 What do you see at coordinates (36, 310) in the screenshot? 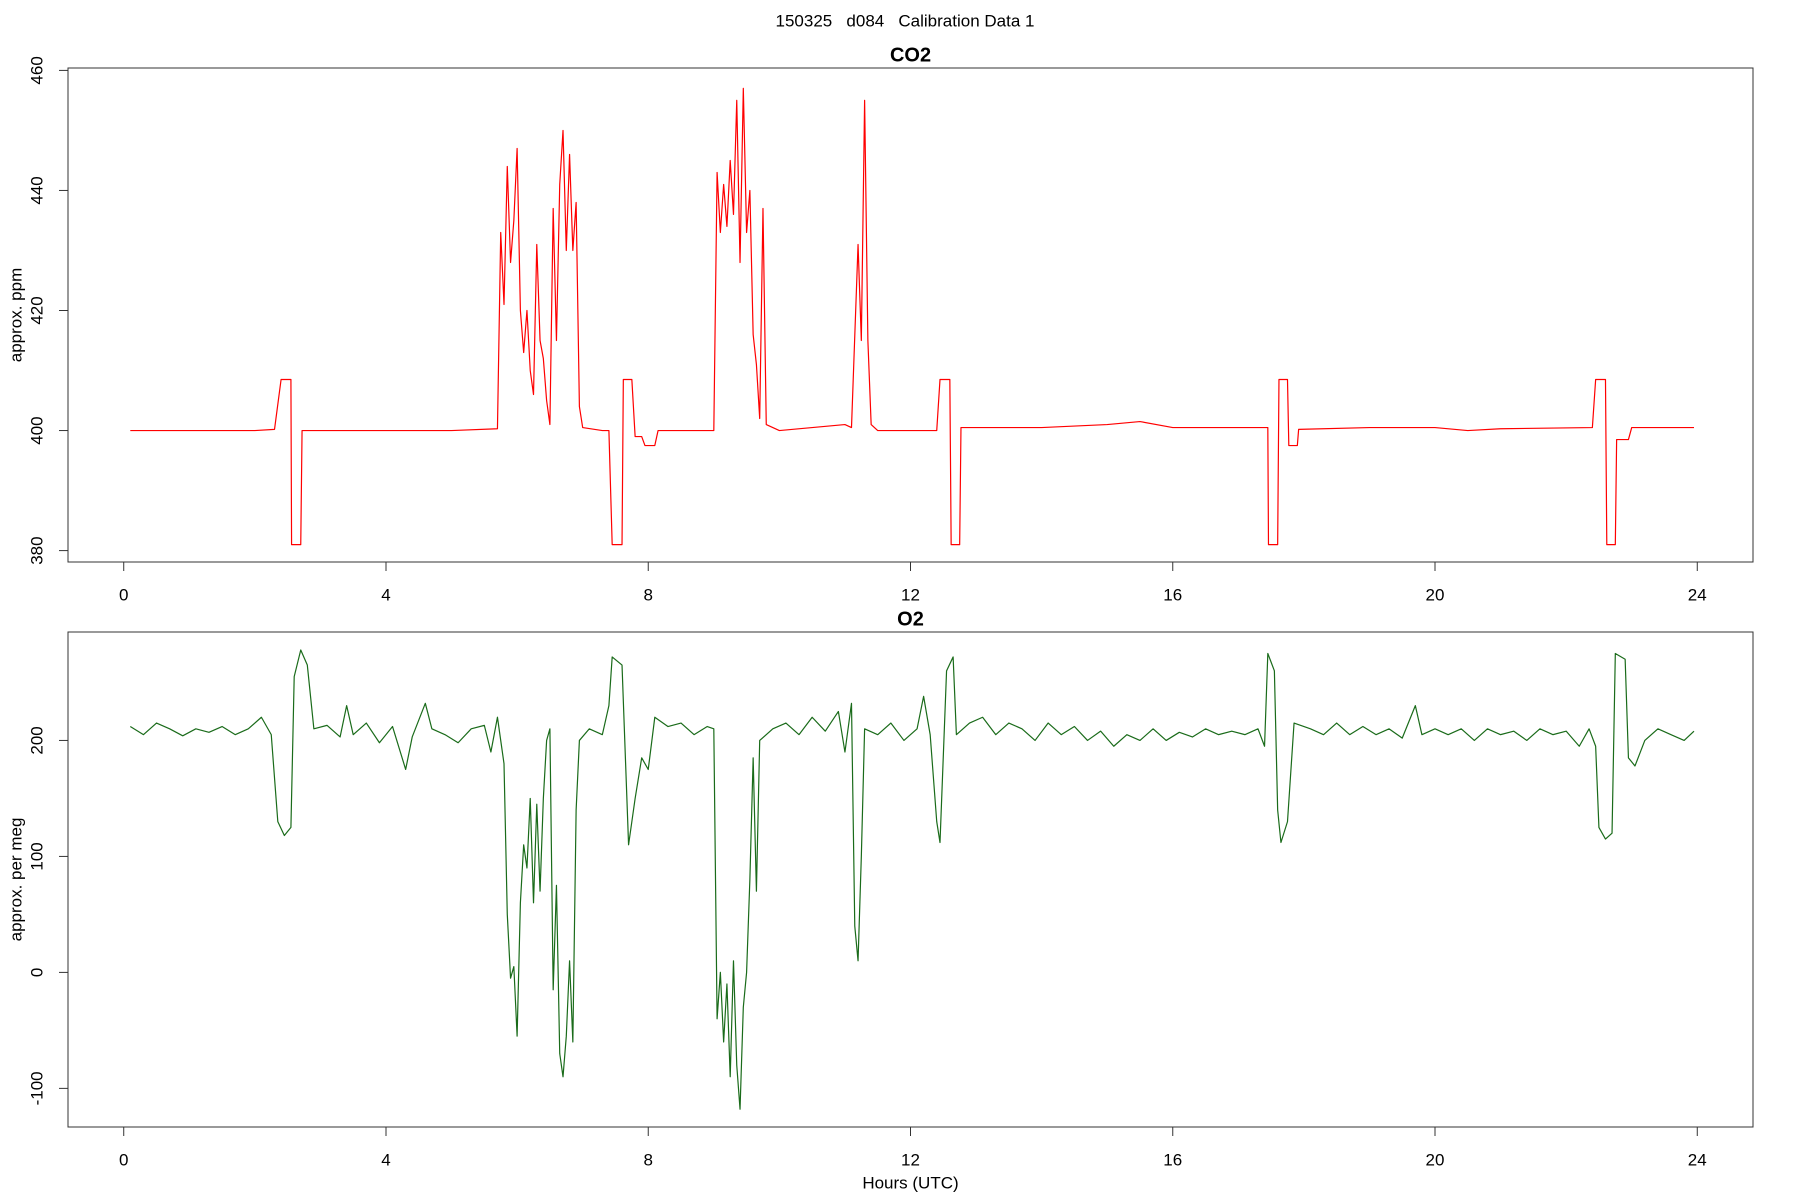
I see `y-tick-label: 420` at bounding box center [36, 310].